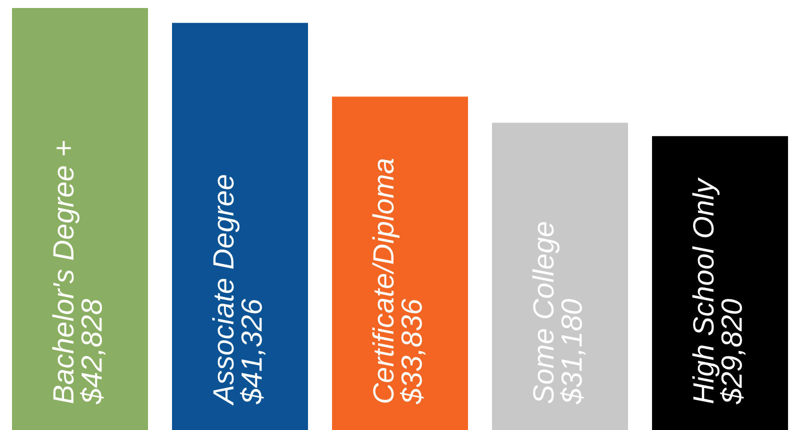  I want to click on data-label: $33,836, so click(413, 351).